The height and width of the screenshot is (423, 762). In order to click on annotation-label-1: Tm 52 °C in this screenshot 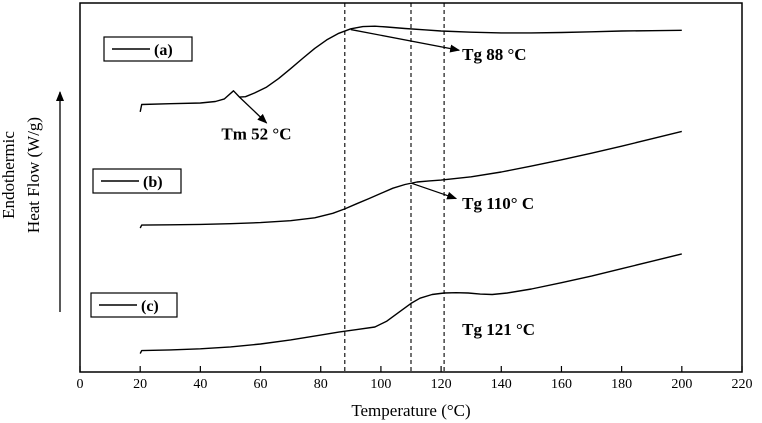, I will do `click(256, 134)`.